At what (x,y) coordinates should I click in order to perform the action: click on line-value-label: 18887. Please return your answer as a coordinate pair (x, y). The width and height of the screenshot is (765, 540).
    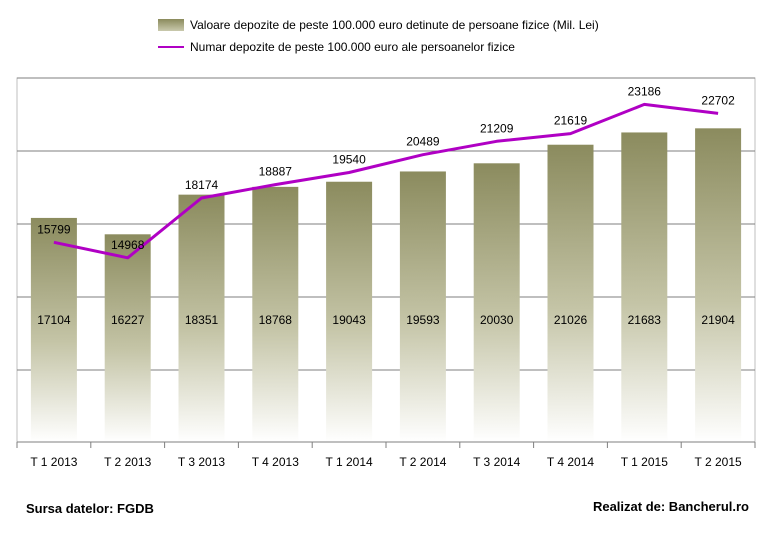
    Looking at the image, I should click on (276, 172).